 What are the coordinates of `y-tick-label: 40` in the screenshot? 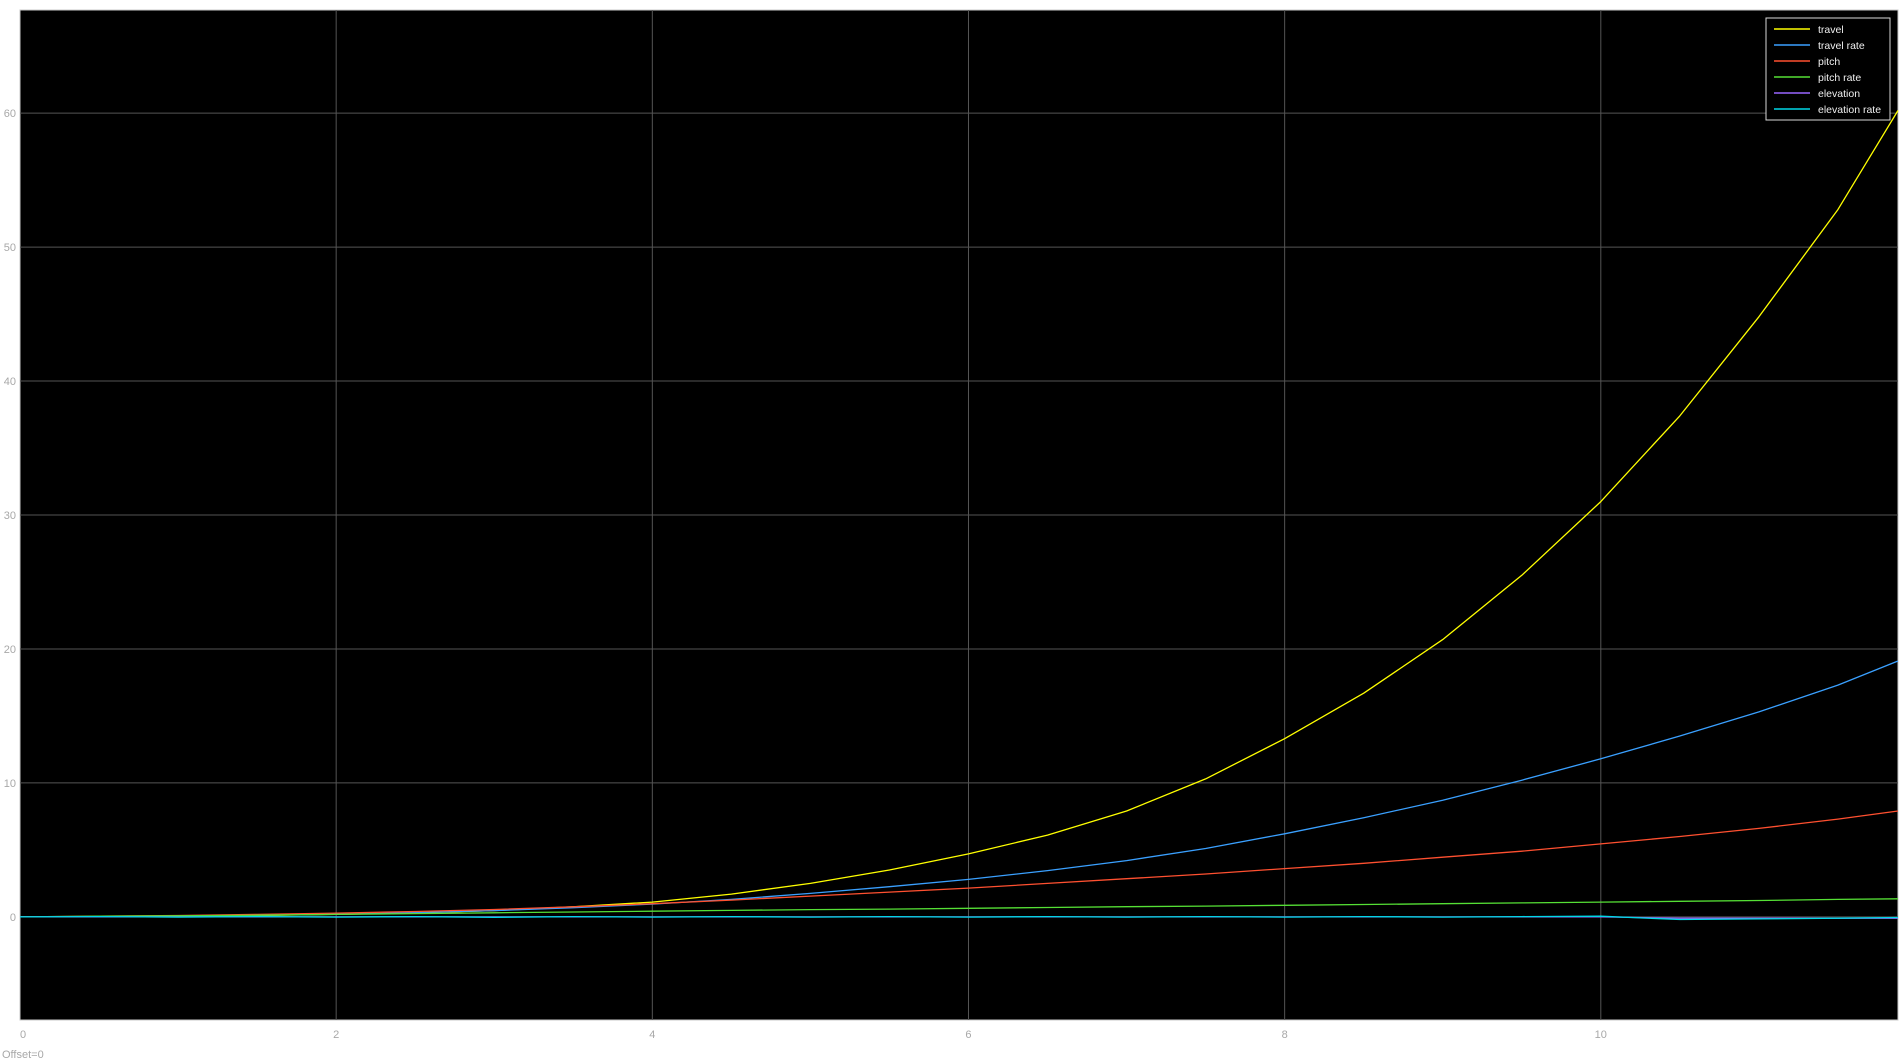 It's located at (10, 382).